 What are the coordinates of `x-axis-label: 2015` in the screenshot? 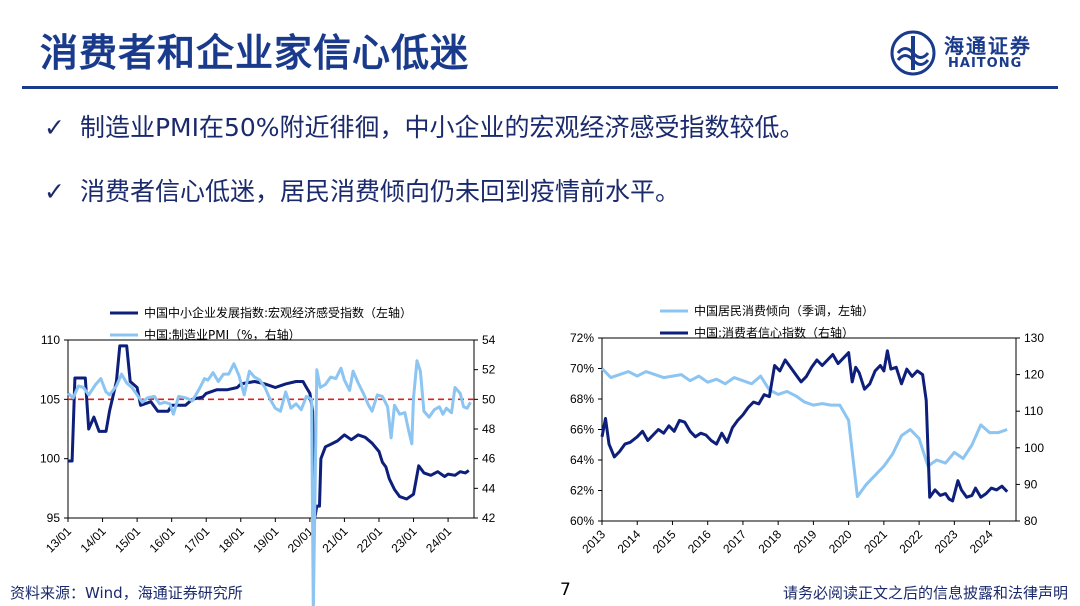 It's located at (664, 541).